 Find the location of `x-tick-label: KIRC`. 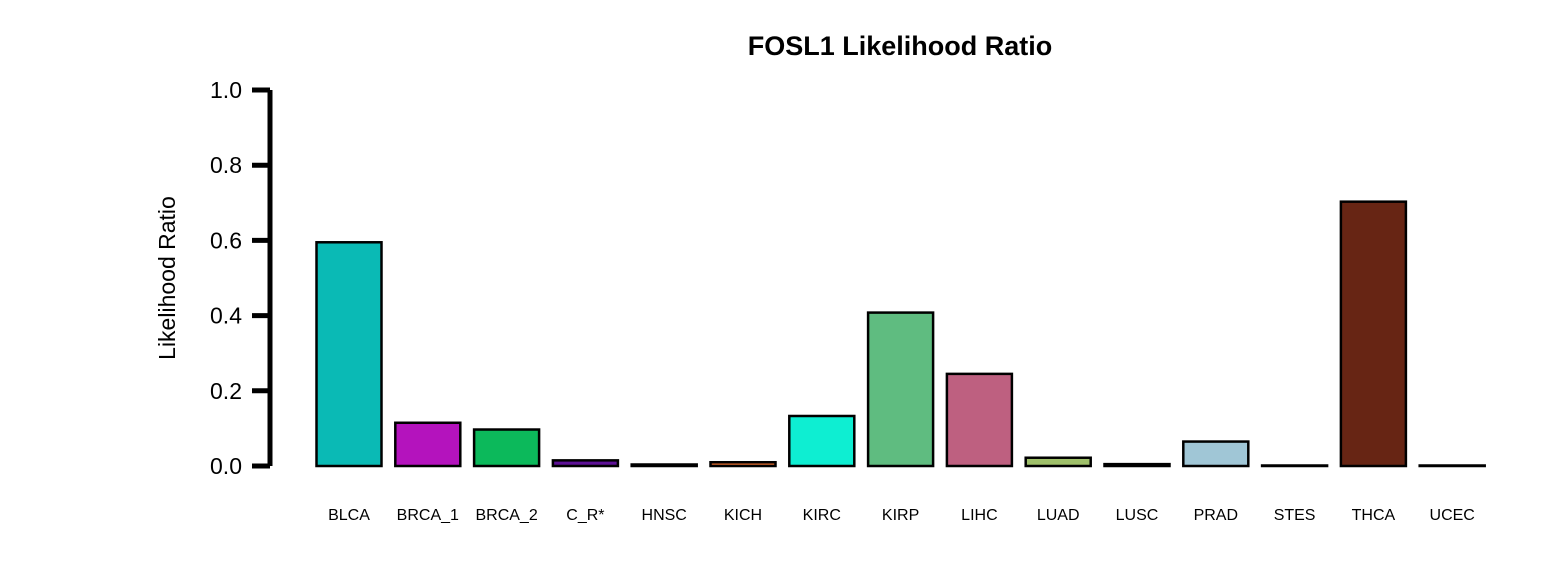

x-tick-label: KIRC is located at coordinates (822, 515).